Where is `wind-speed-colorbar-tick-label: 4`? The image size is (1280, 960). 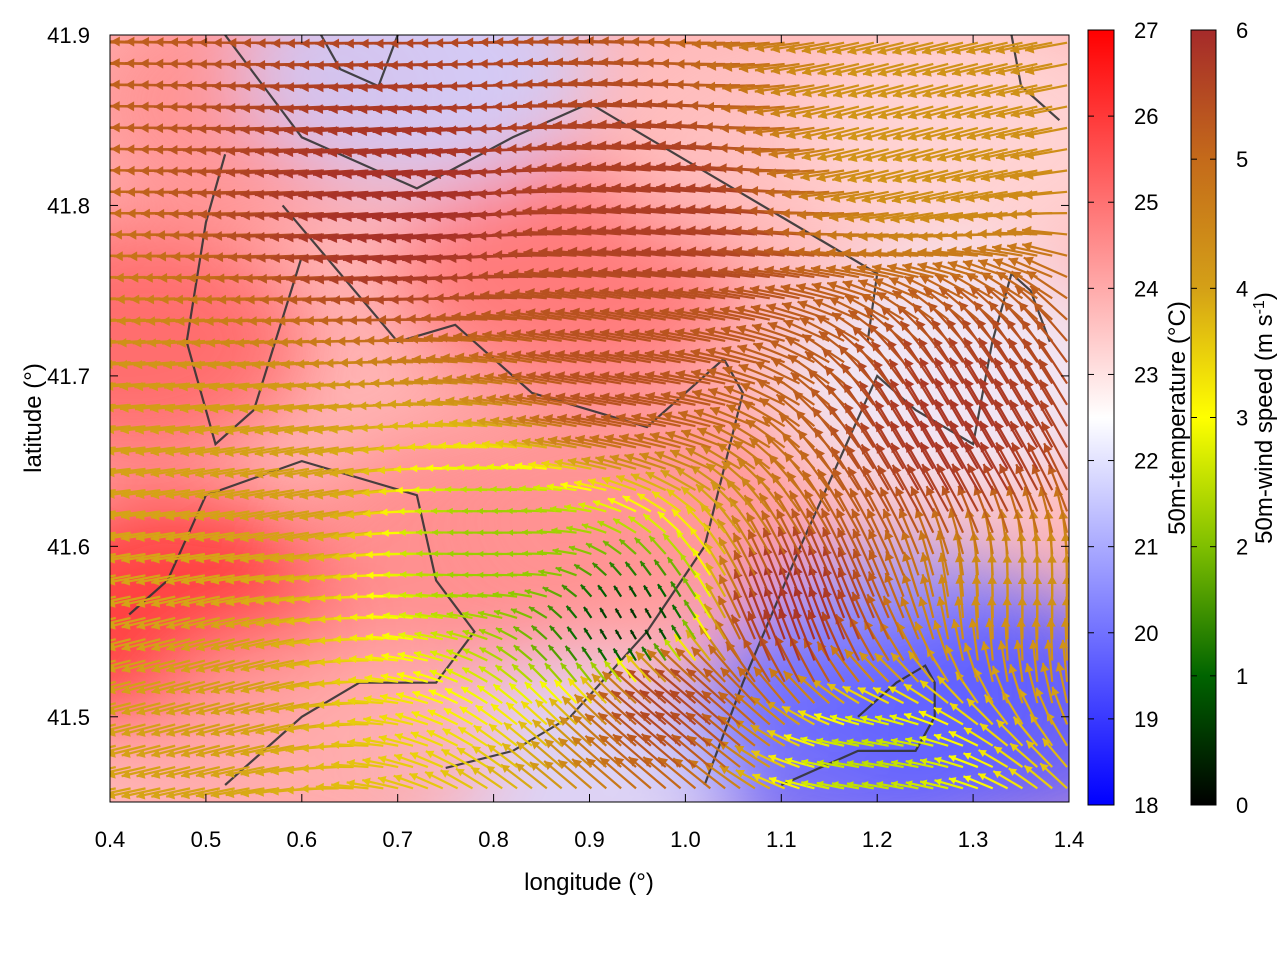 wind-speed-colorbar-tick-label: 4 is located at coordinates (1242, 288).